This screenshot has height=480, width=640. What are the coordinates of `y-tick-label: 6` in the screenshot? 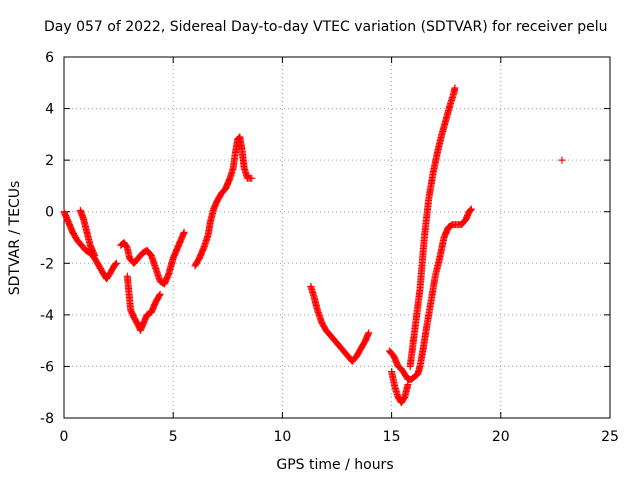 It's located at (49, 58).